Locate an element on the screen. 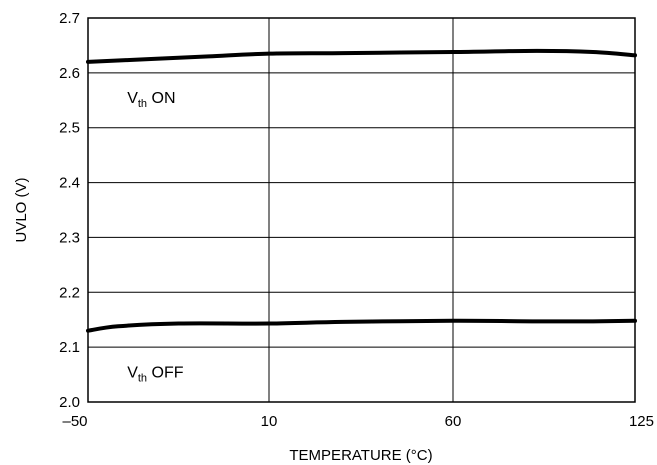  y-axis-label: UVLO (V) is located at coordinates (21, 209).